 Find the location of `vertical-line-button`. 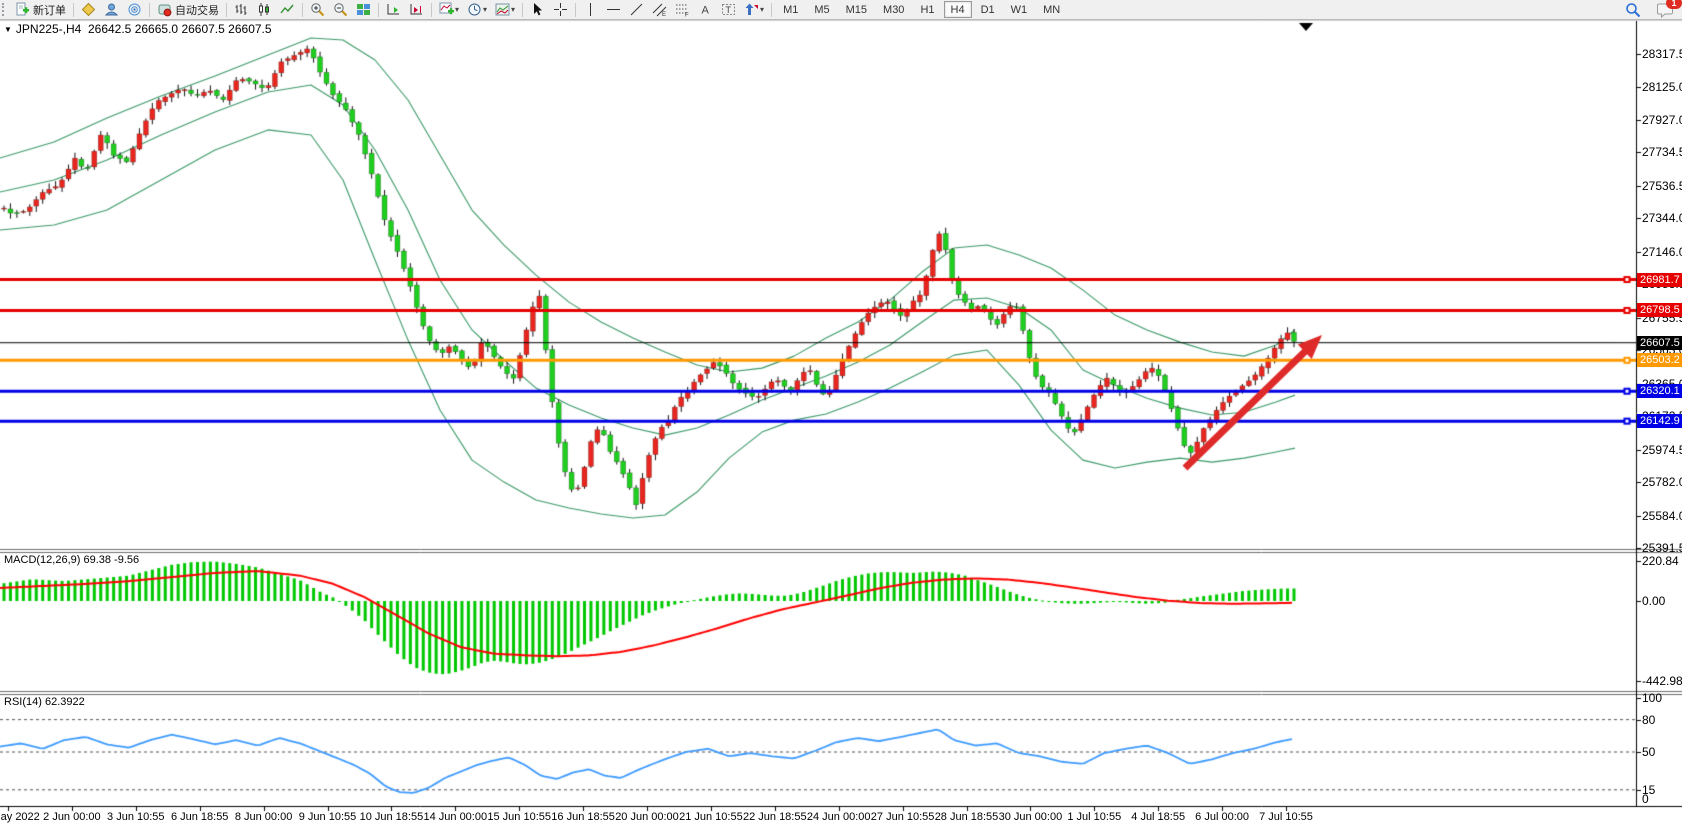

vertical-line-button is located at coordinates (590, 10).